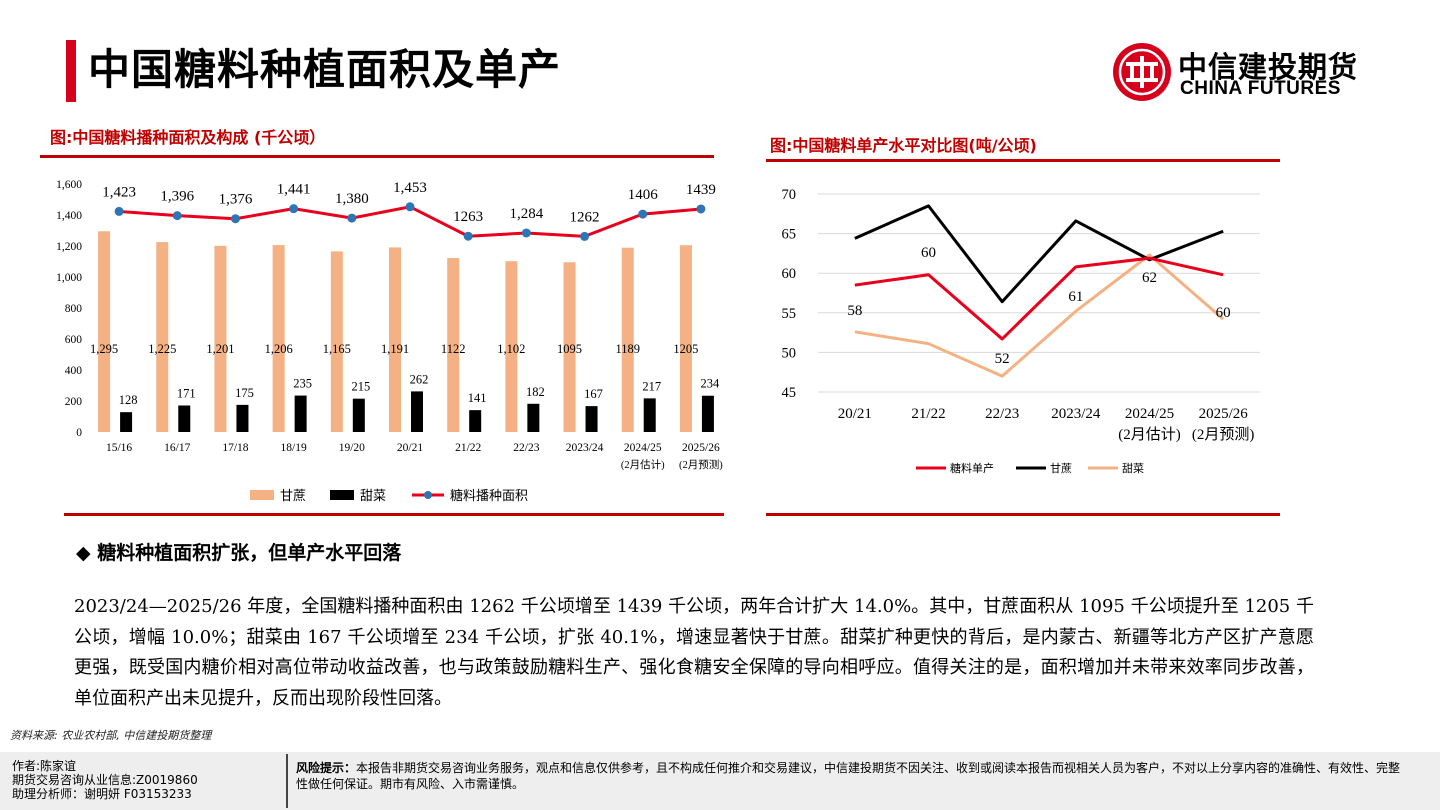 Image resolution: width=1440 pixels, height=810 pixels. What do you see at coordinates (79, 433) in the screenshot?
I see `y-tick-label: 0` at bounding box center [79, 433].